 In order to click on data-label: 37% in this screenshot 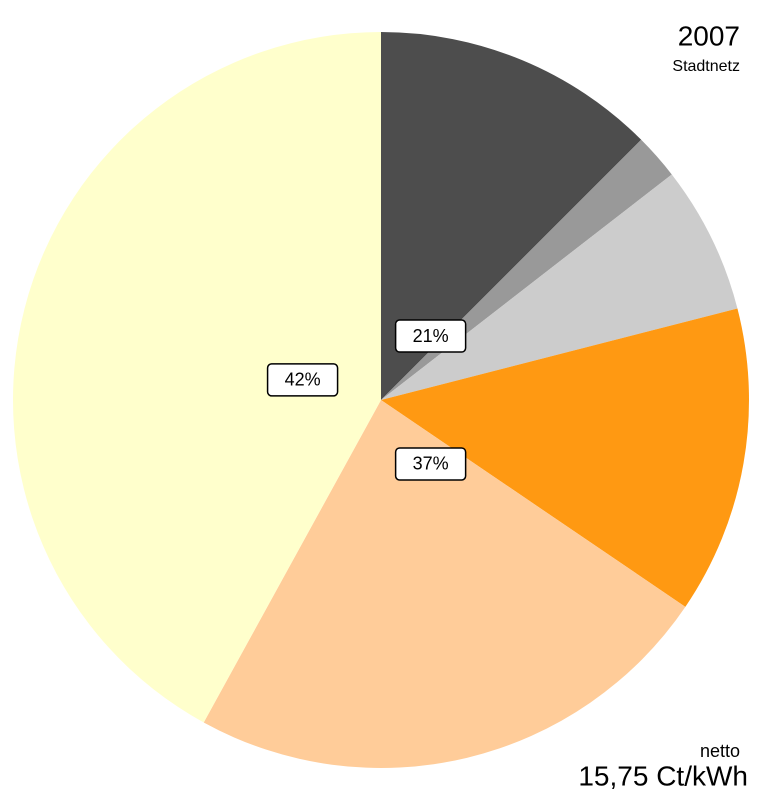, I will do `click(431, 464)`.